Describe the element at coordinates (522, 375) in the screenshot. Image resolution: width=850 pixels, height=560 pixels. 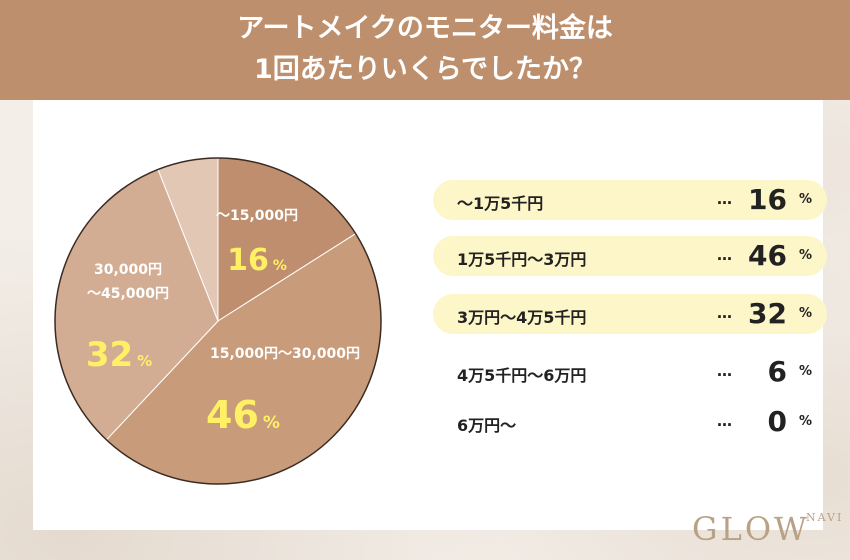
I see `legend-label: 4万5千円〜6万円` at that location.